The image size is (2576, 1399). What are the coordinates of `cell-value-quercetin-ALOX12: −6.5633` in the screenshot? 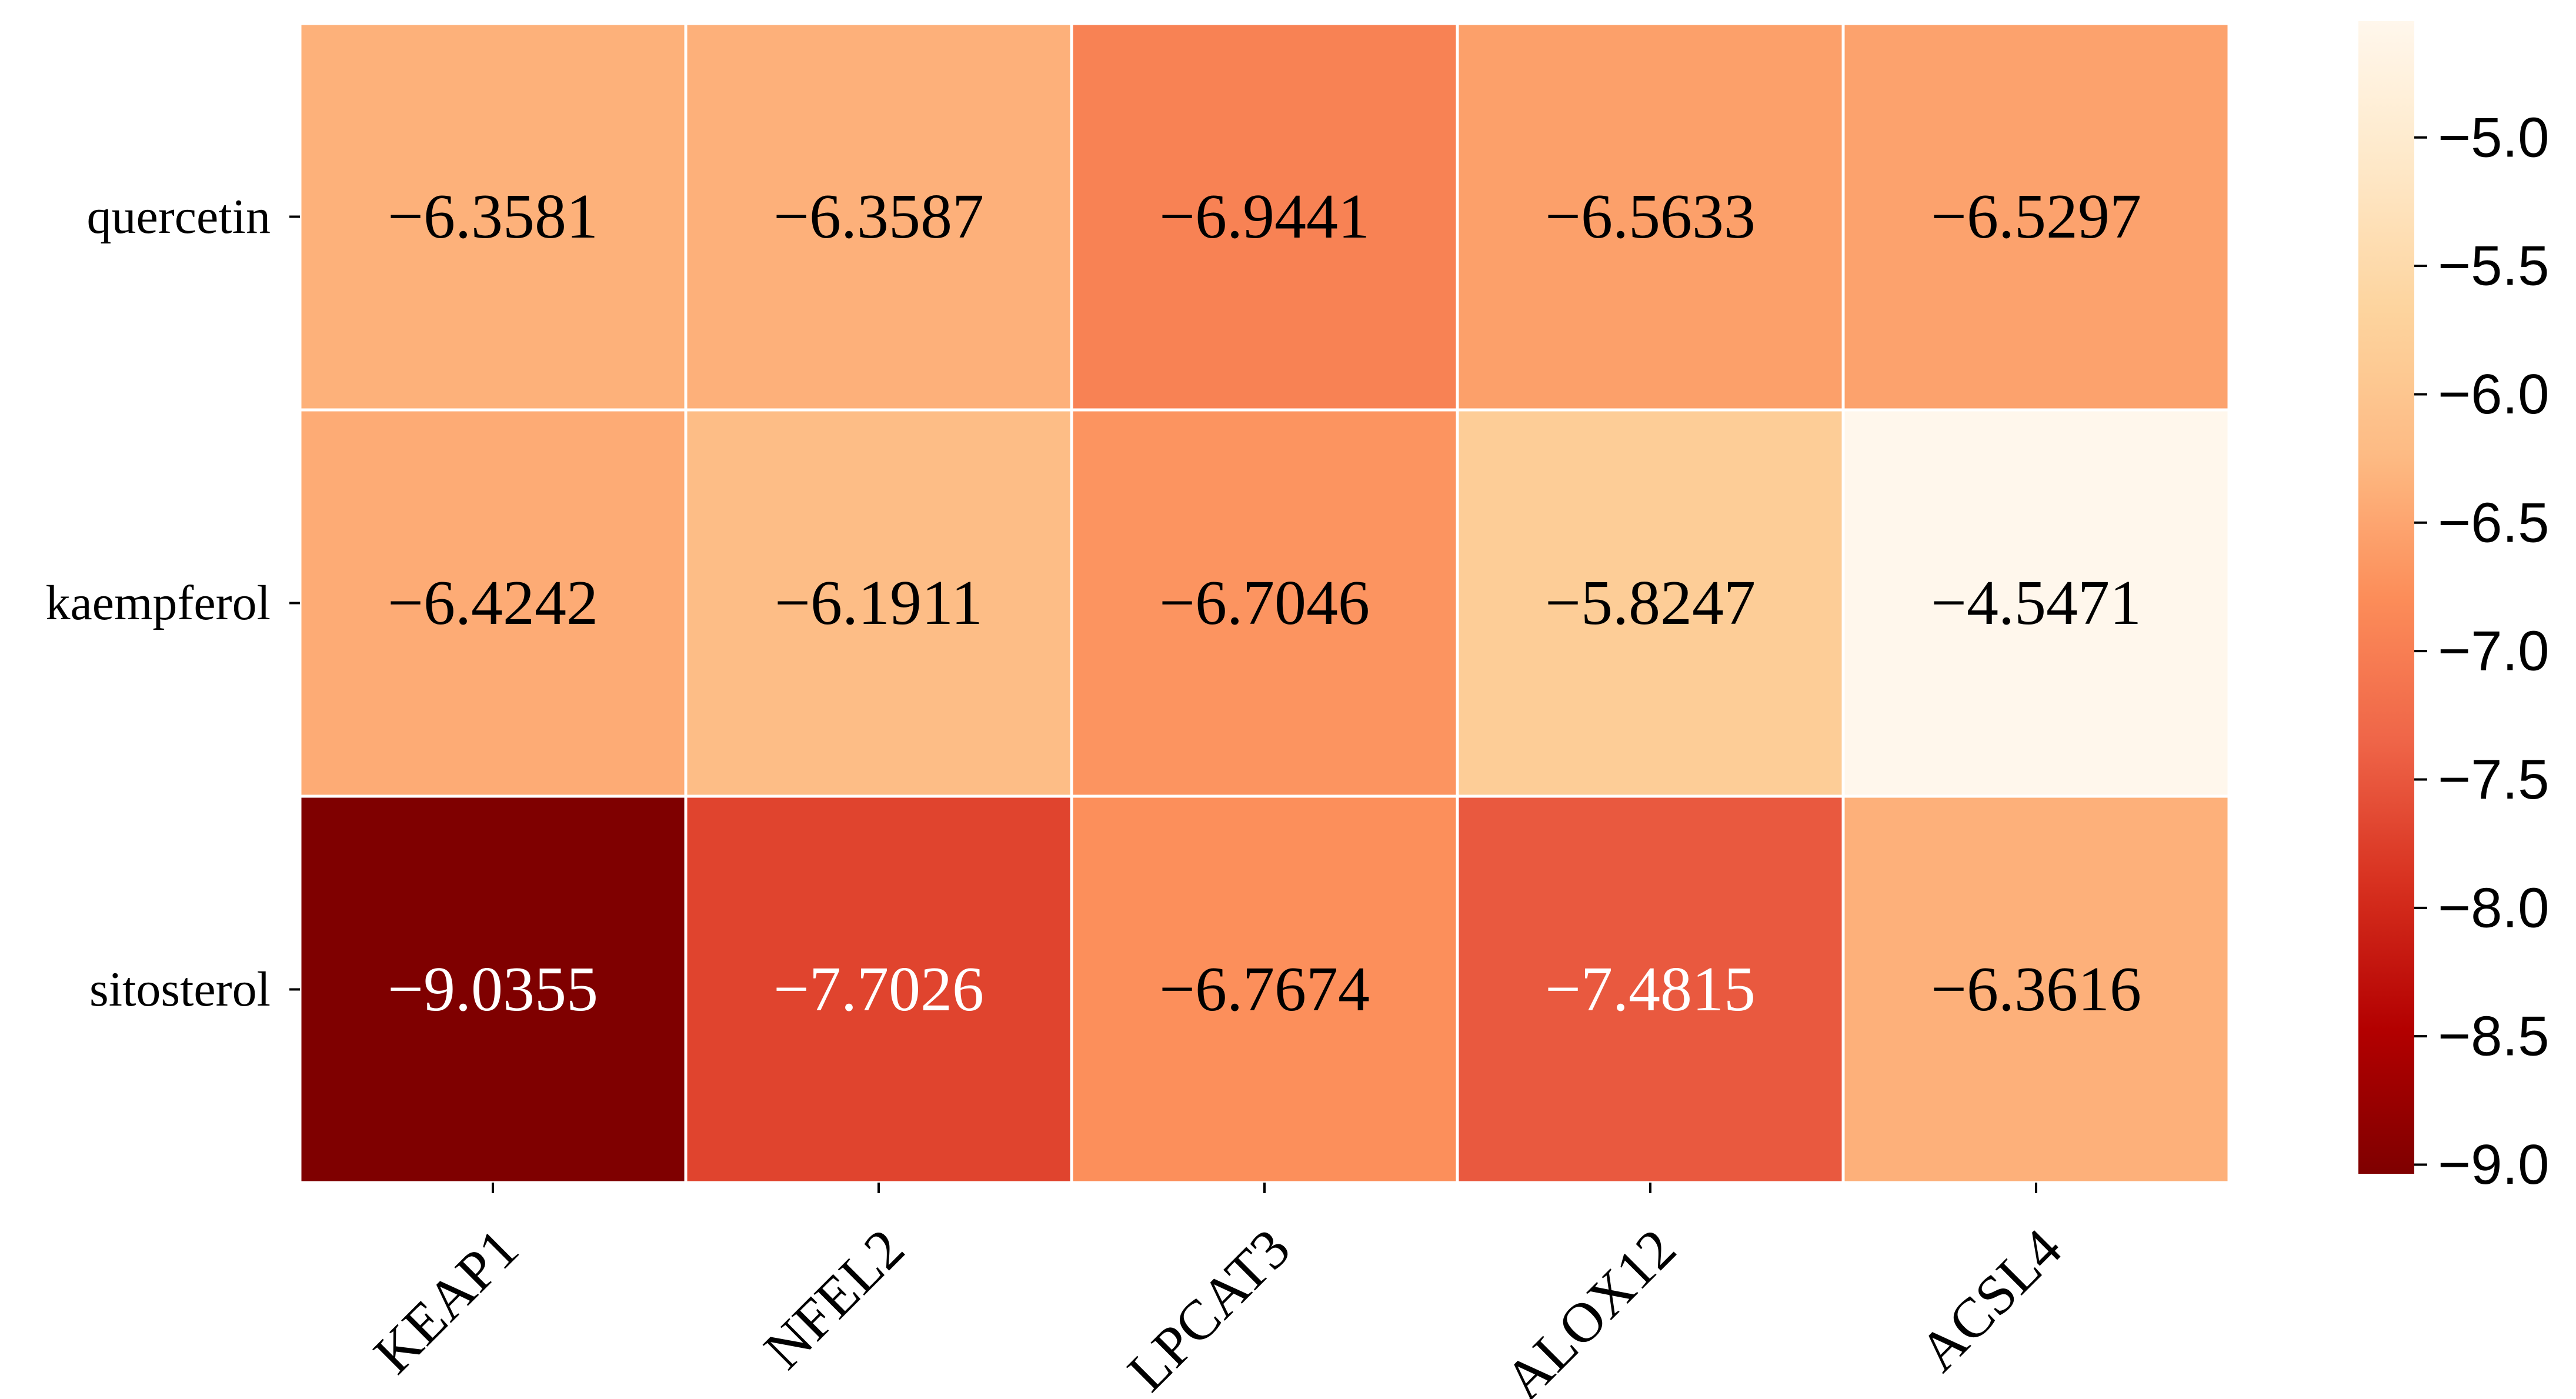 It's located at (1650, 217).